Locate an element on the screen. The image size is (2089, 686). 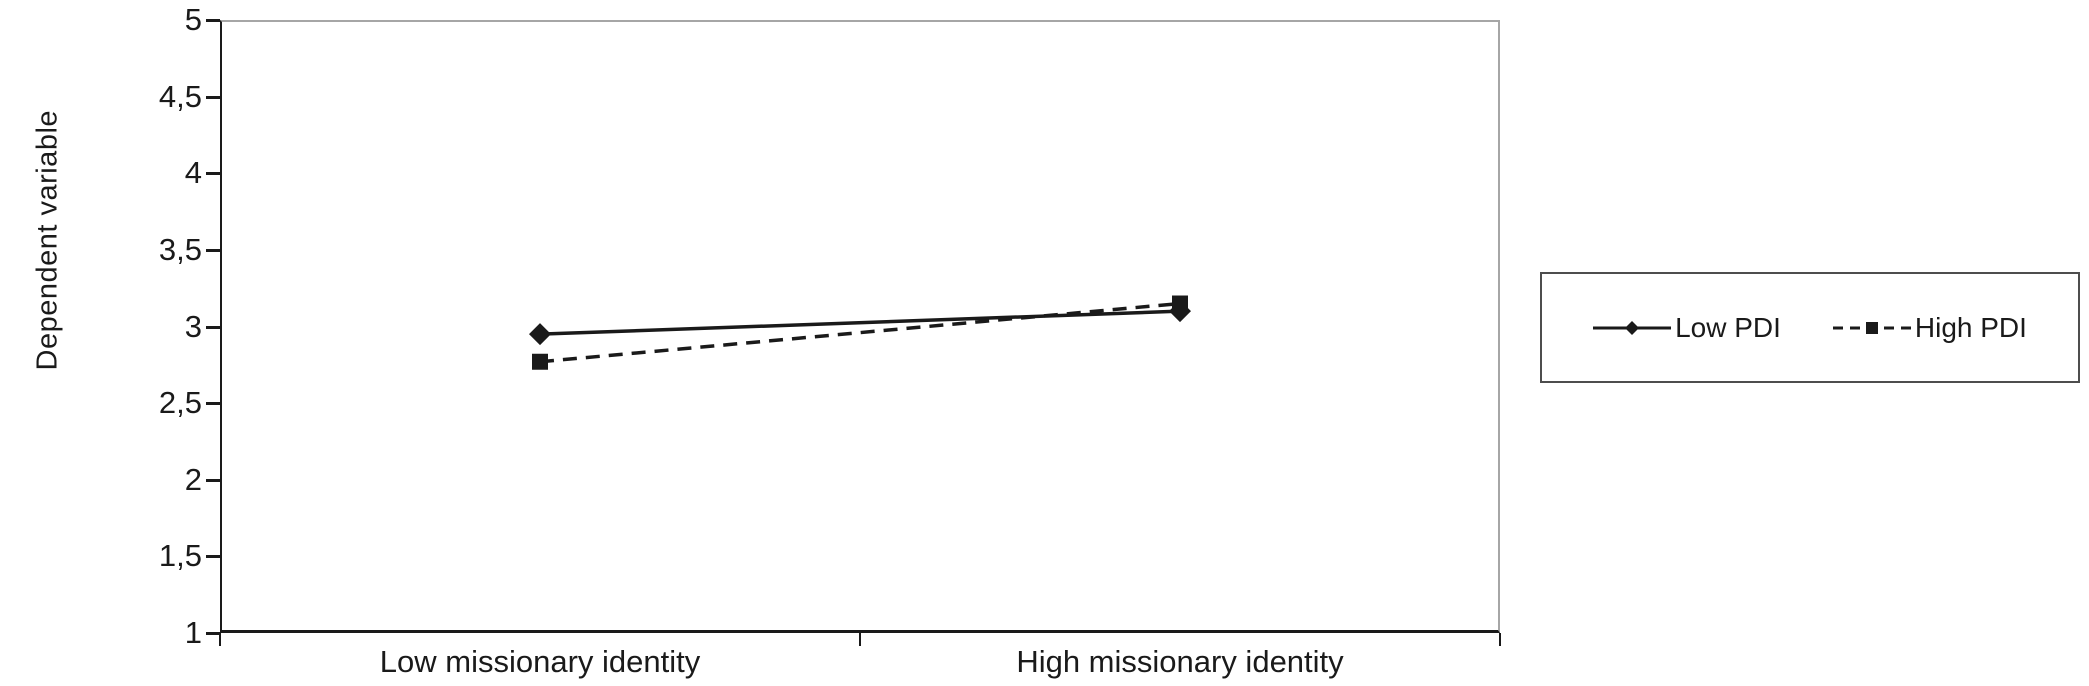
series-line-high-pdi is located at coordinates (860, 332).